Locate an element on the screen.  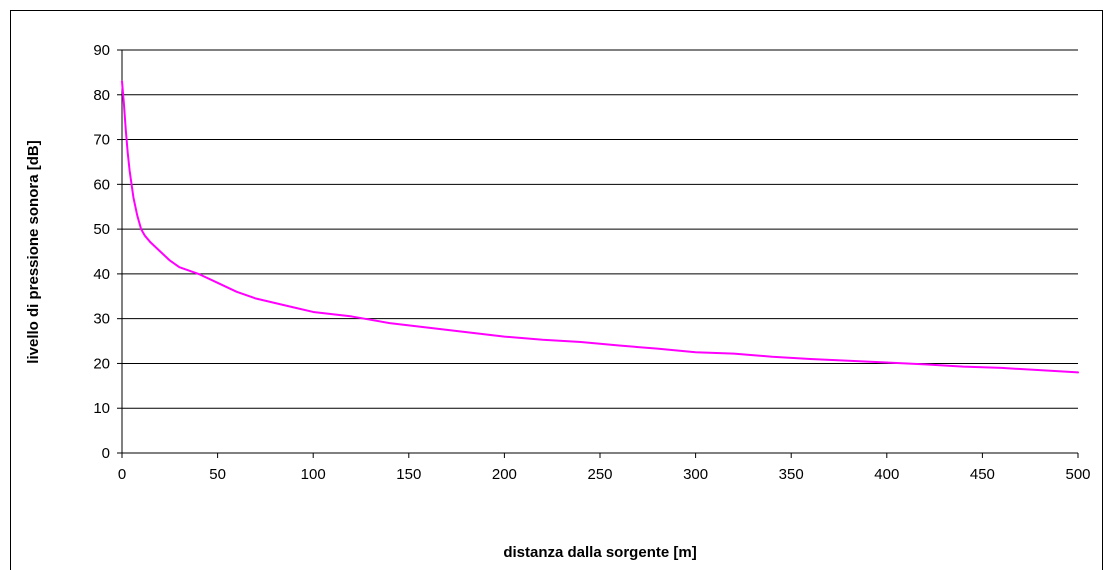
x-tick-label: 450 is located at coordinates (982, 474).